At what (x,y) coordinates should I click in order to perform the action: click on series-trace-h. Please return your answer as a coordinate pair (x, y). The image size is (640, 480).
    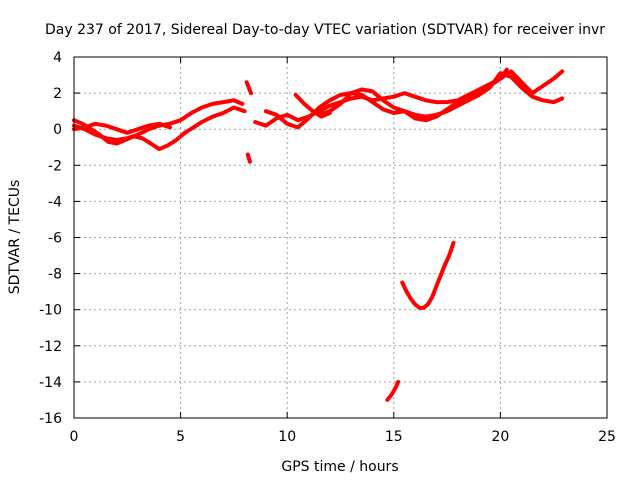
    Looking at the image, I should click on (441, 96).